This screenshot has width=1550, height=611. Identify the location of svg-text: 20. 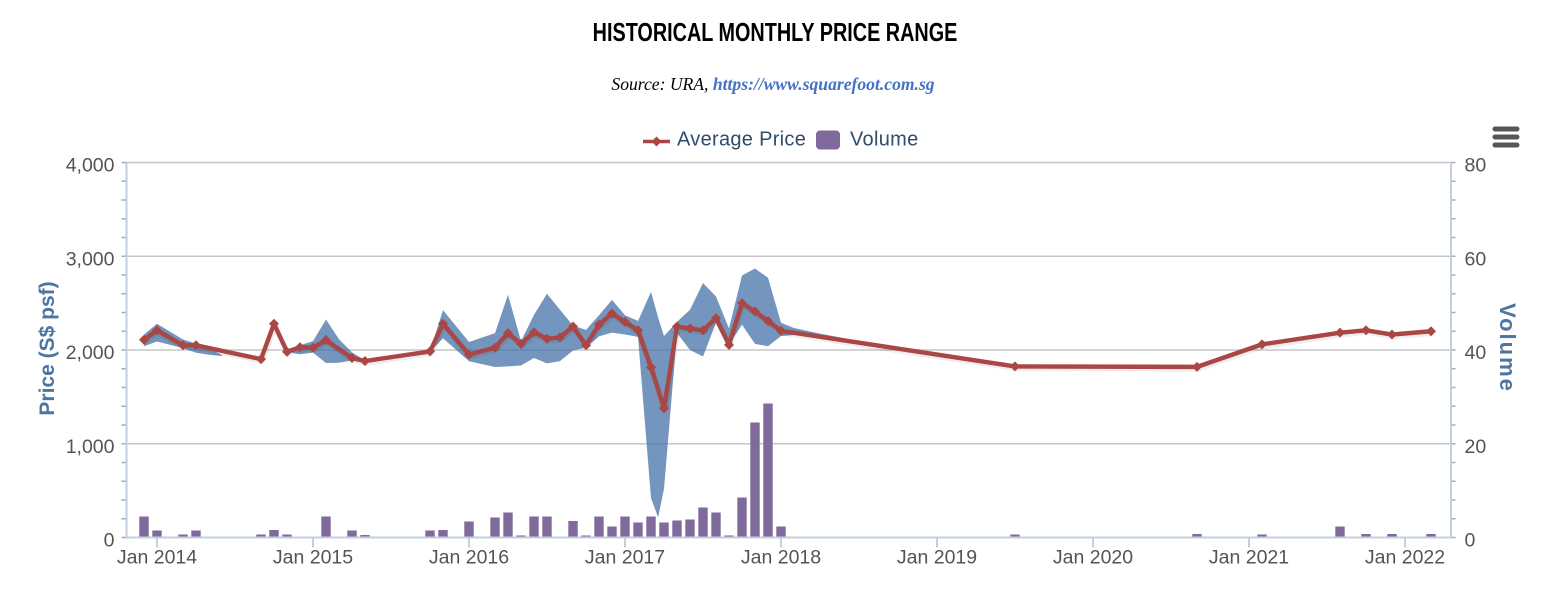
(1476, 447).